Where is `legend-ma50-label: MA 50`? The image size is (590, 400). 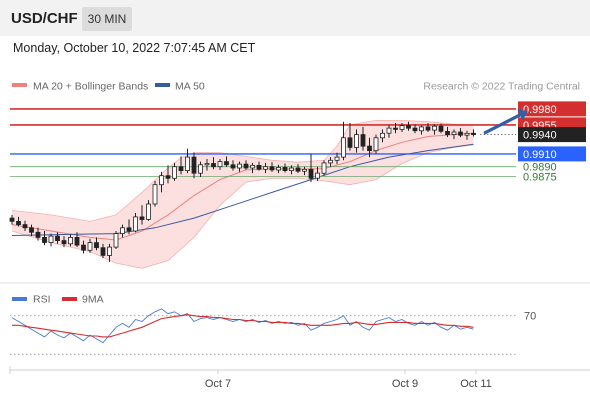 legend-ma50-label: MA 50 is located at coordinates (190, 87).